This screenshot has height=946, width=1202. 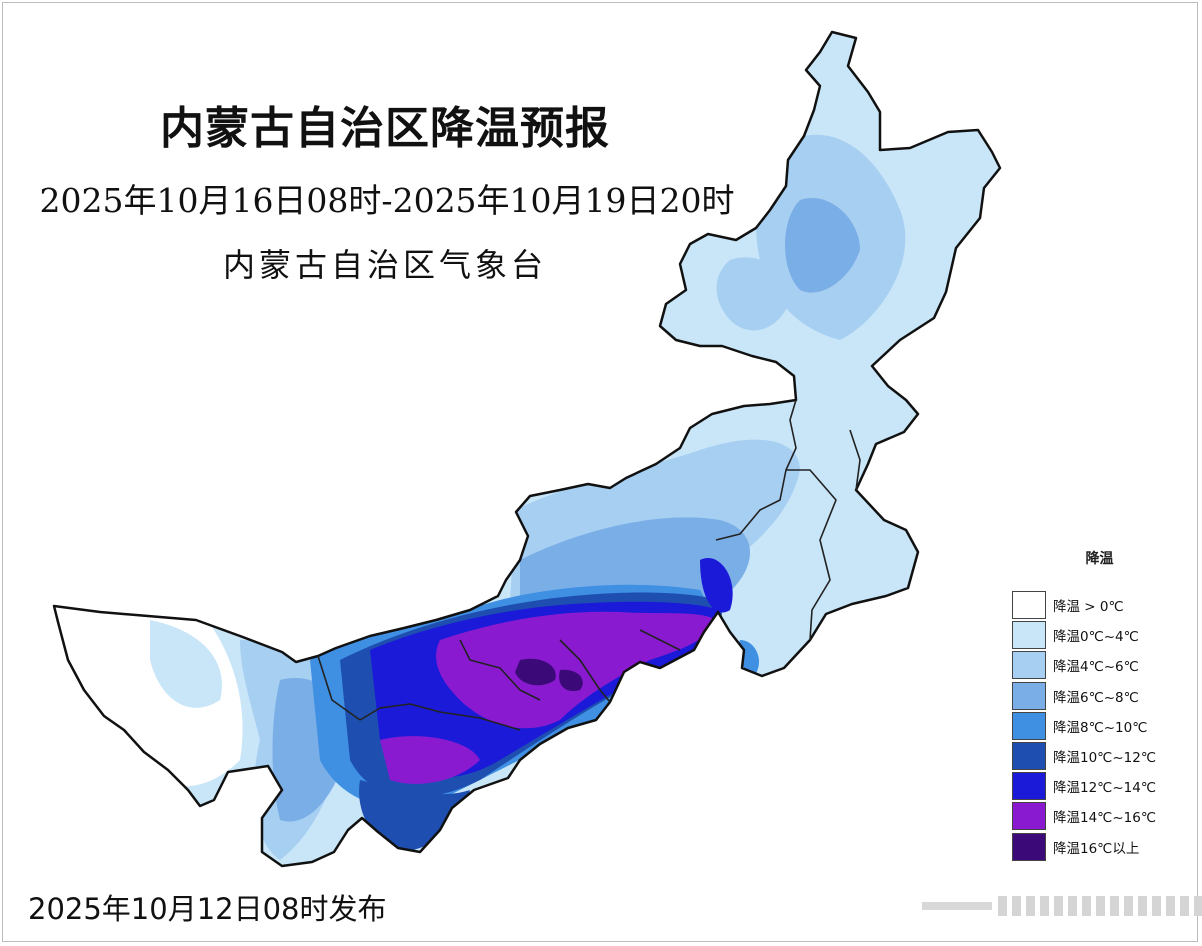 I want to click on watermark, so click(x=1062, y=906).